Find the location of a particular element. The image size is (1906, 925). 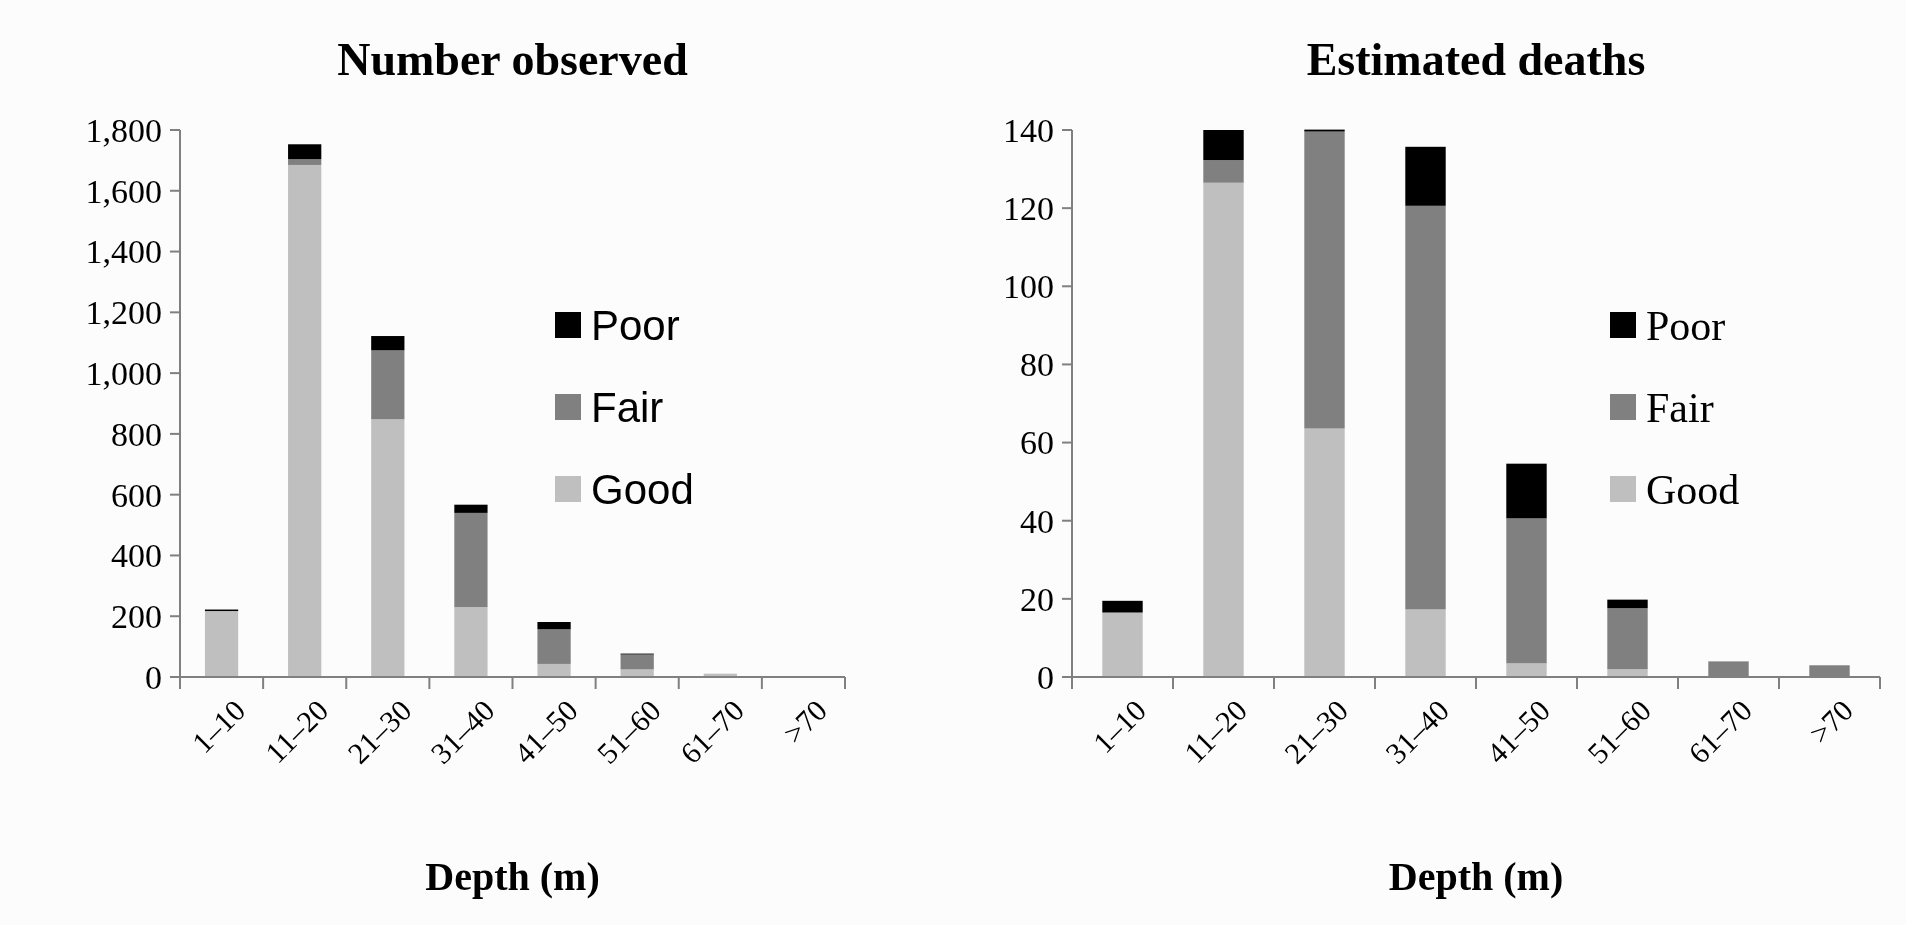

y-tick-label: 60 is located at coordinates (1037, 443).